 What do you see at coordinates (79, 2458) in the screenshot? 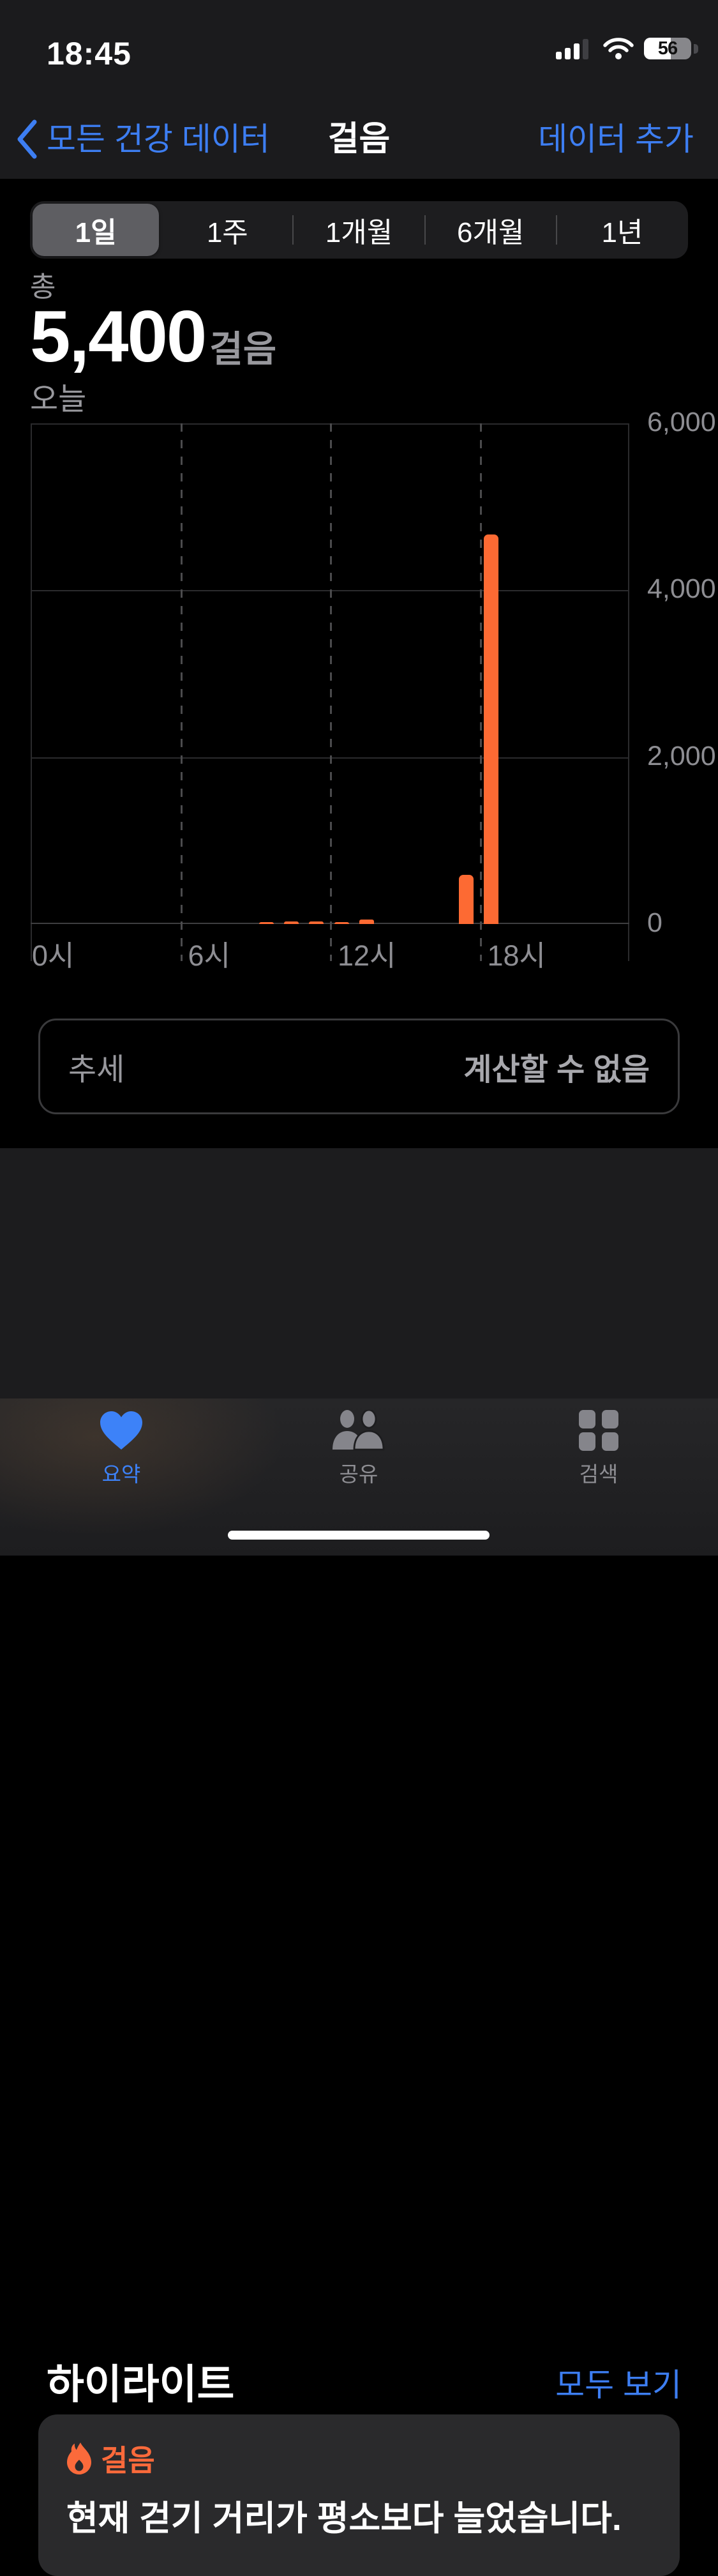
I see `flame-icon` at bounding box center [79, 2458].